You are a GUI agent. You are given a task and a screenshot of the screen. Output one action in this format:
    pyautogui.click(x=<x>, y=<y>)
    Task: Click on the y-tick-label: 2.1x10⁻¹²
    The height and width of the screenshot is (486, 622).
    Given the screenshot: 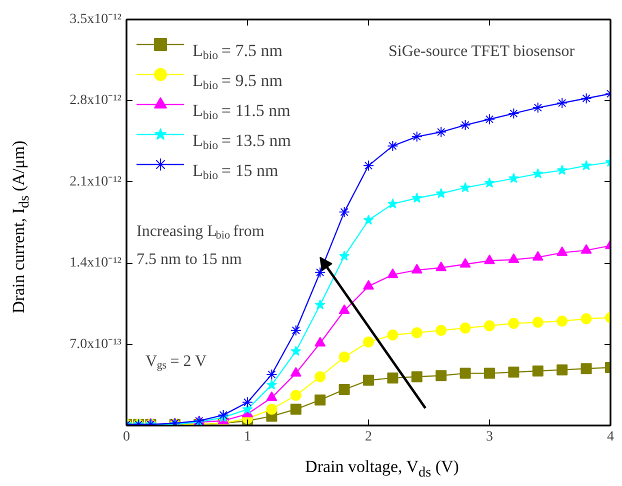 What is the action you would take?
    pyautogui.click(x=96, y=182)
    